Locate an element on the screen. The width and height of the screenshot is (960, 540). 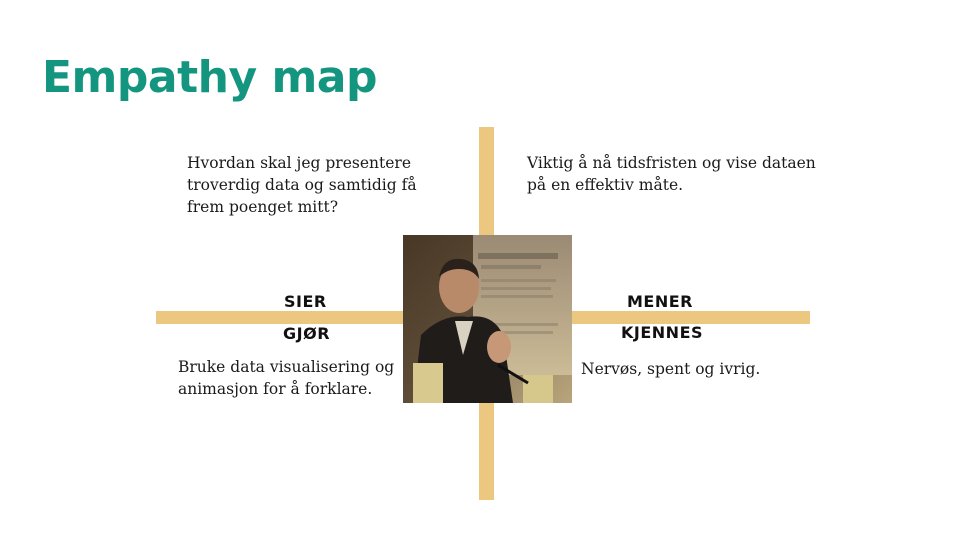
label-sier: SIER is located at coordinates (305, 301).